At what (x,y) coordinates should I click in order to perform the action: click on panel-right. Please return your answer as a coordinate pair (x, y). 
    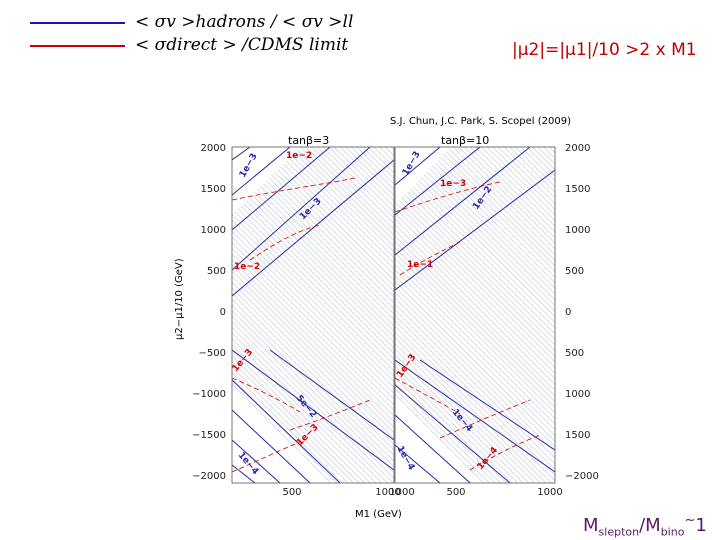
    Looking at the image, I should click on (475, 315).